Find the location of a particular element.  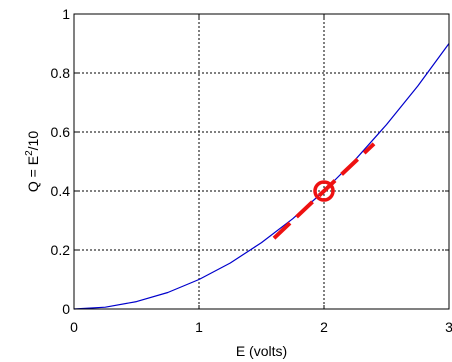

y-tick-label: 1 is located at coordinates (66, 14).